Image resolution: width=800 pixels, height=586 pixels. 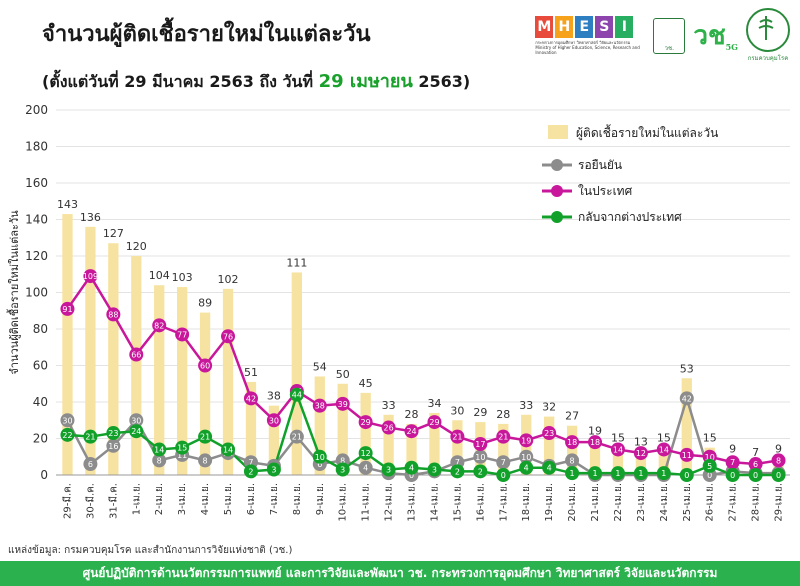 I want to click on x-tick-label: 29-เม.ย., so click(x=779, y=502).